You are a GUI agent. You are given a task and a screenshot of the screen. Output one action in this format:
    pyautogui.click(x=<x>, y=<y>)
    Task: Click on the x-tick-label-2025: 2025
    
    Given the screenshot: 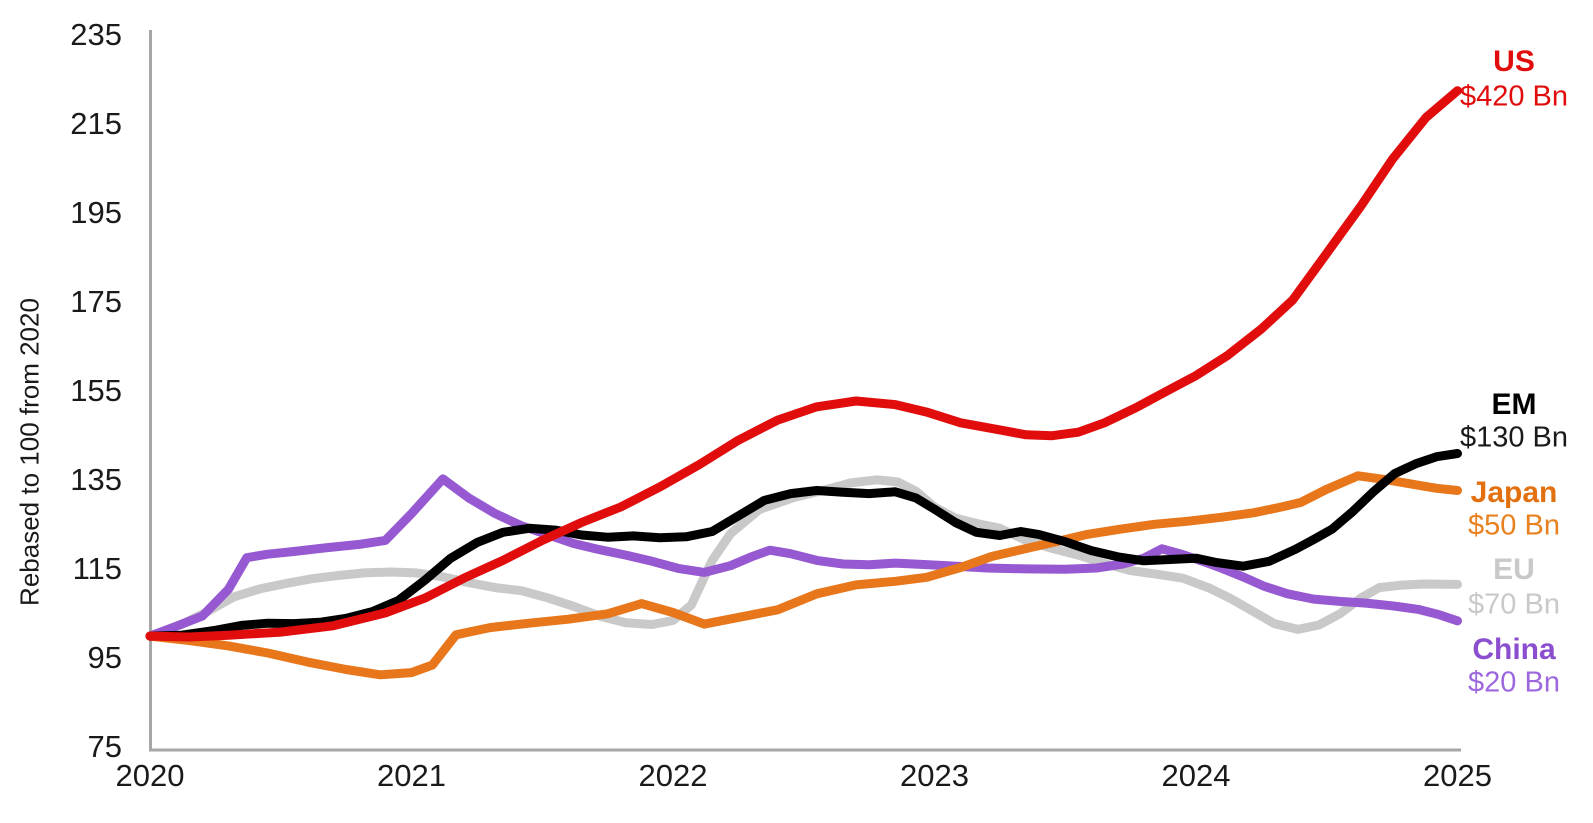 What is the action you would take?
    pyautogui.click(x=1457, y=775)
    